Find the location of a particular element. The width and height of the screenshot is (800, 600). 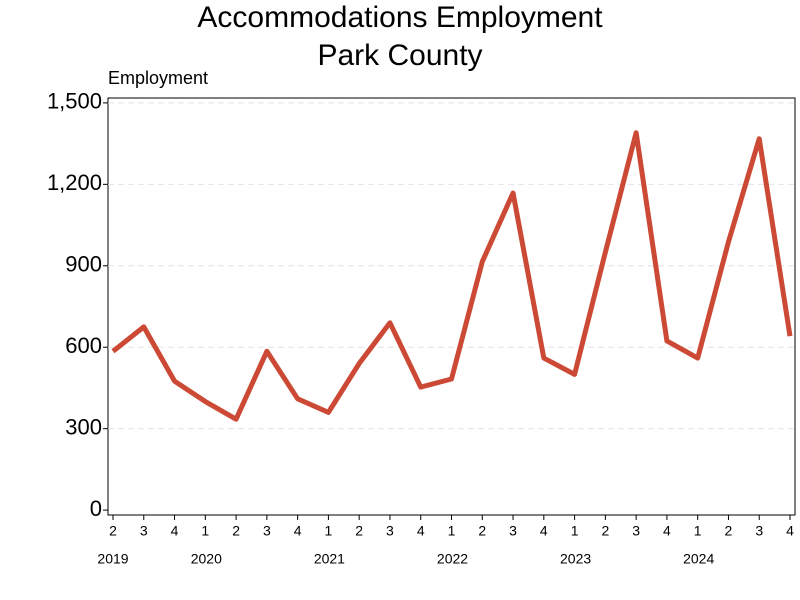

year-label: 2022 is located at coordinates (452, 559).